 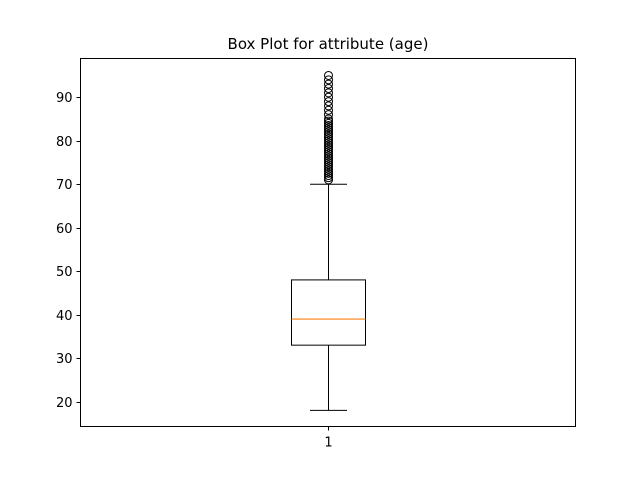 I want to click on iqr-box, so click(x=328, y=312).